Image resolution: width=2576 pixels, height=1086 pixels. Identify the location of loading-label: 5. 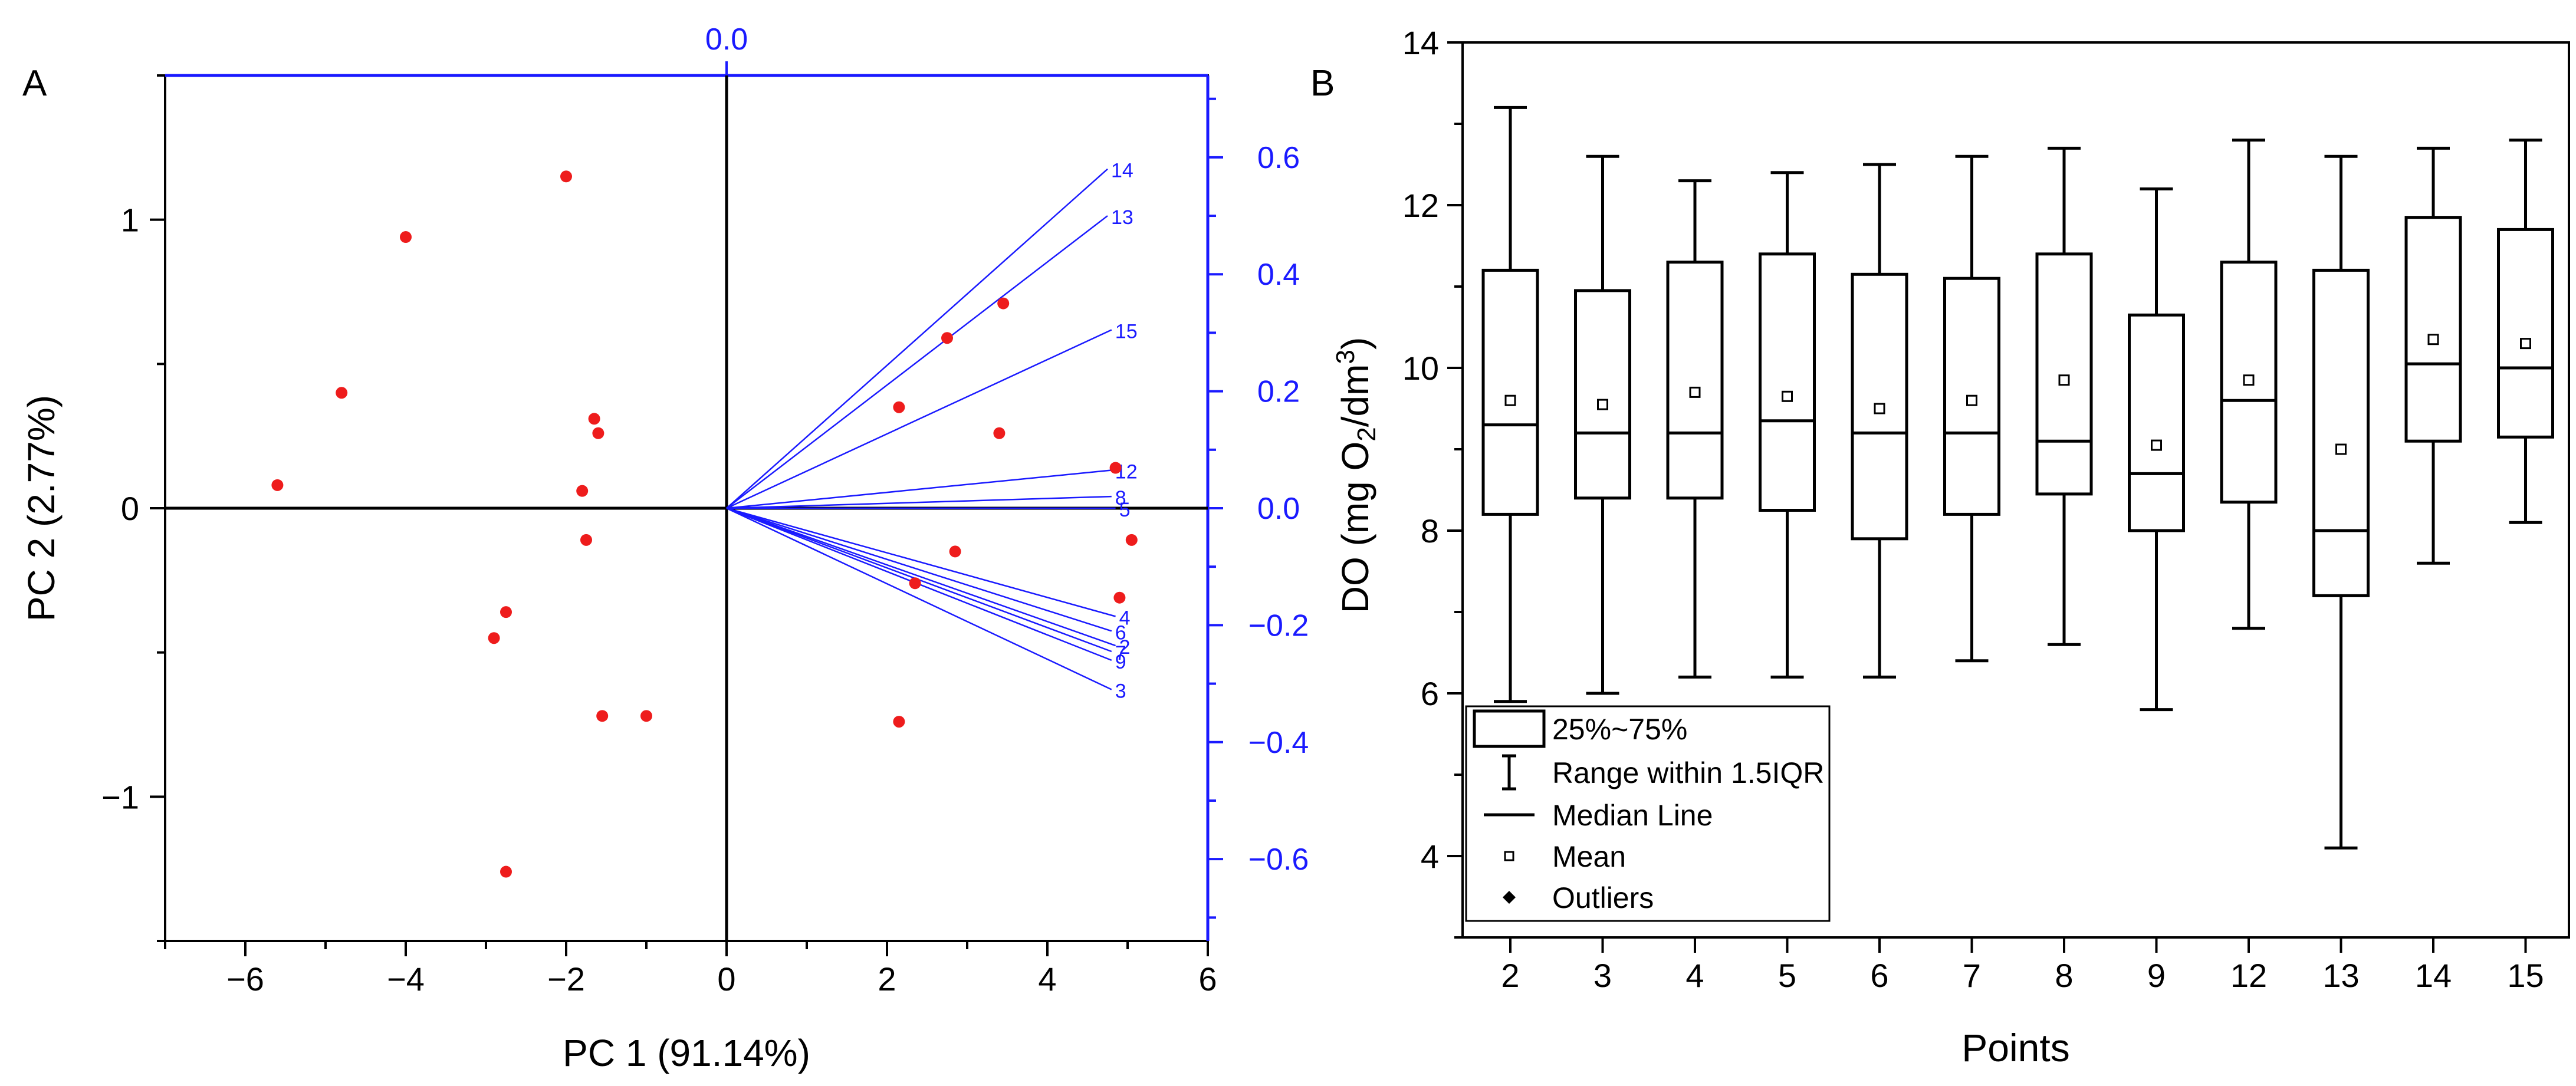
(1125, 510).